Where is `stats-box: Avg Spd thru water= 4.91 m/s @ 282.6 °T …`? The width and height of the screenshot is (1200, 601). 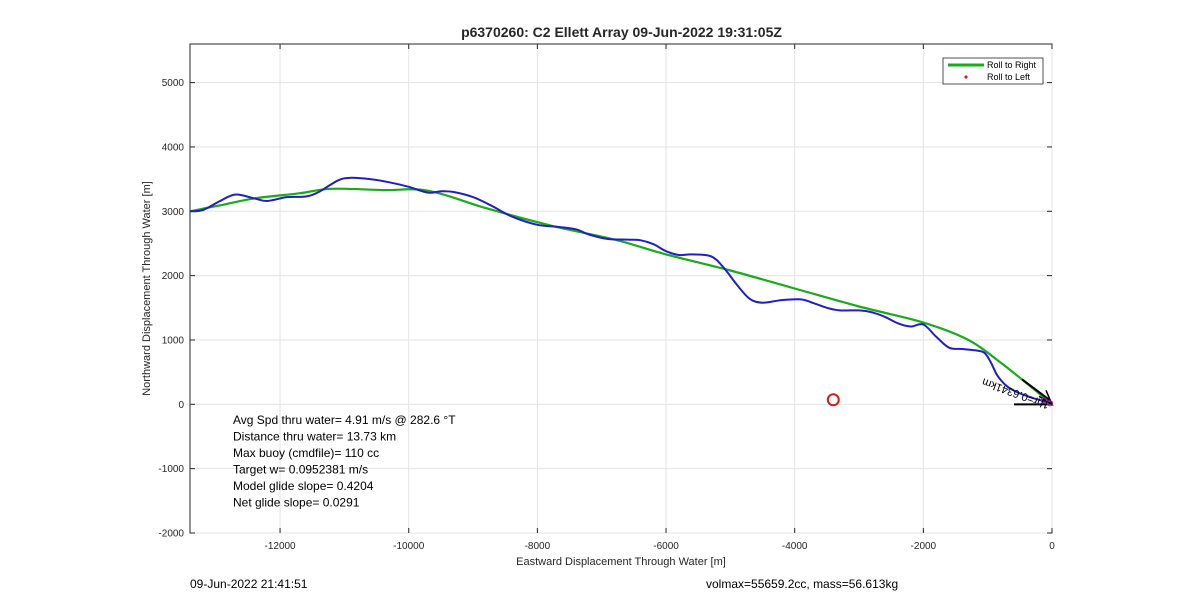 stats-box: Avg Spd thru water= 4.91 m/s @ 282.6 °T … is located at coordinates (344, 461).